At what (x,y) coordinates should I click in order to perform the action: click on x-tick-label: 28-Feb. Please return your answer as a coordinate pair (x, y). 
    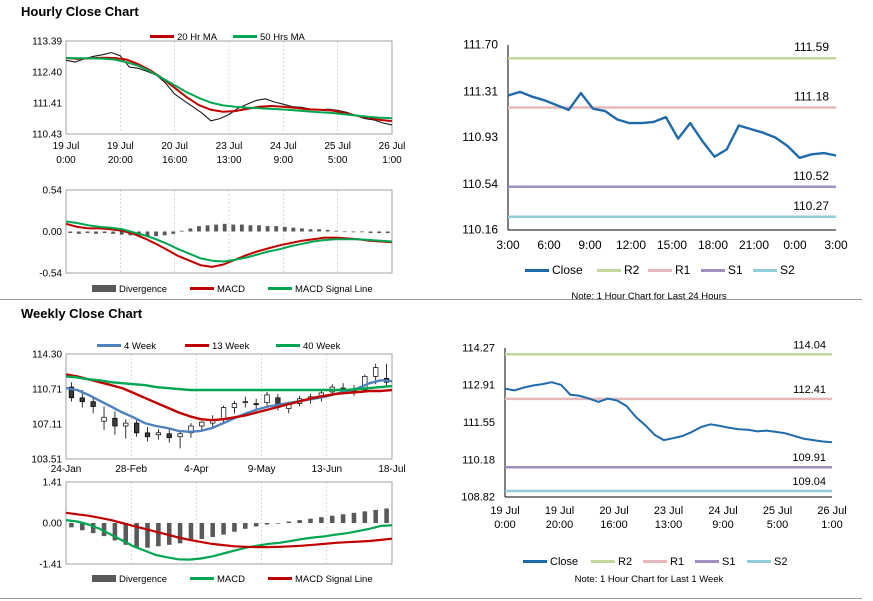
    Looking at the image, I should click on (131, 469).